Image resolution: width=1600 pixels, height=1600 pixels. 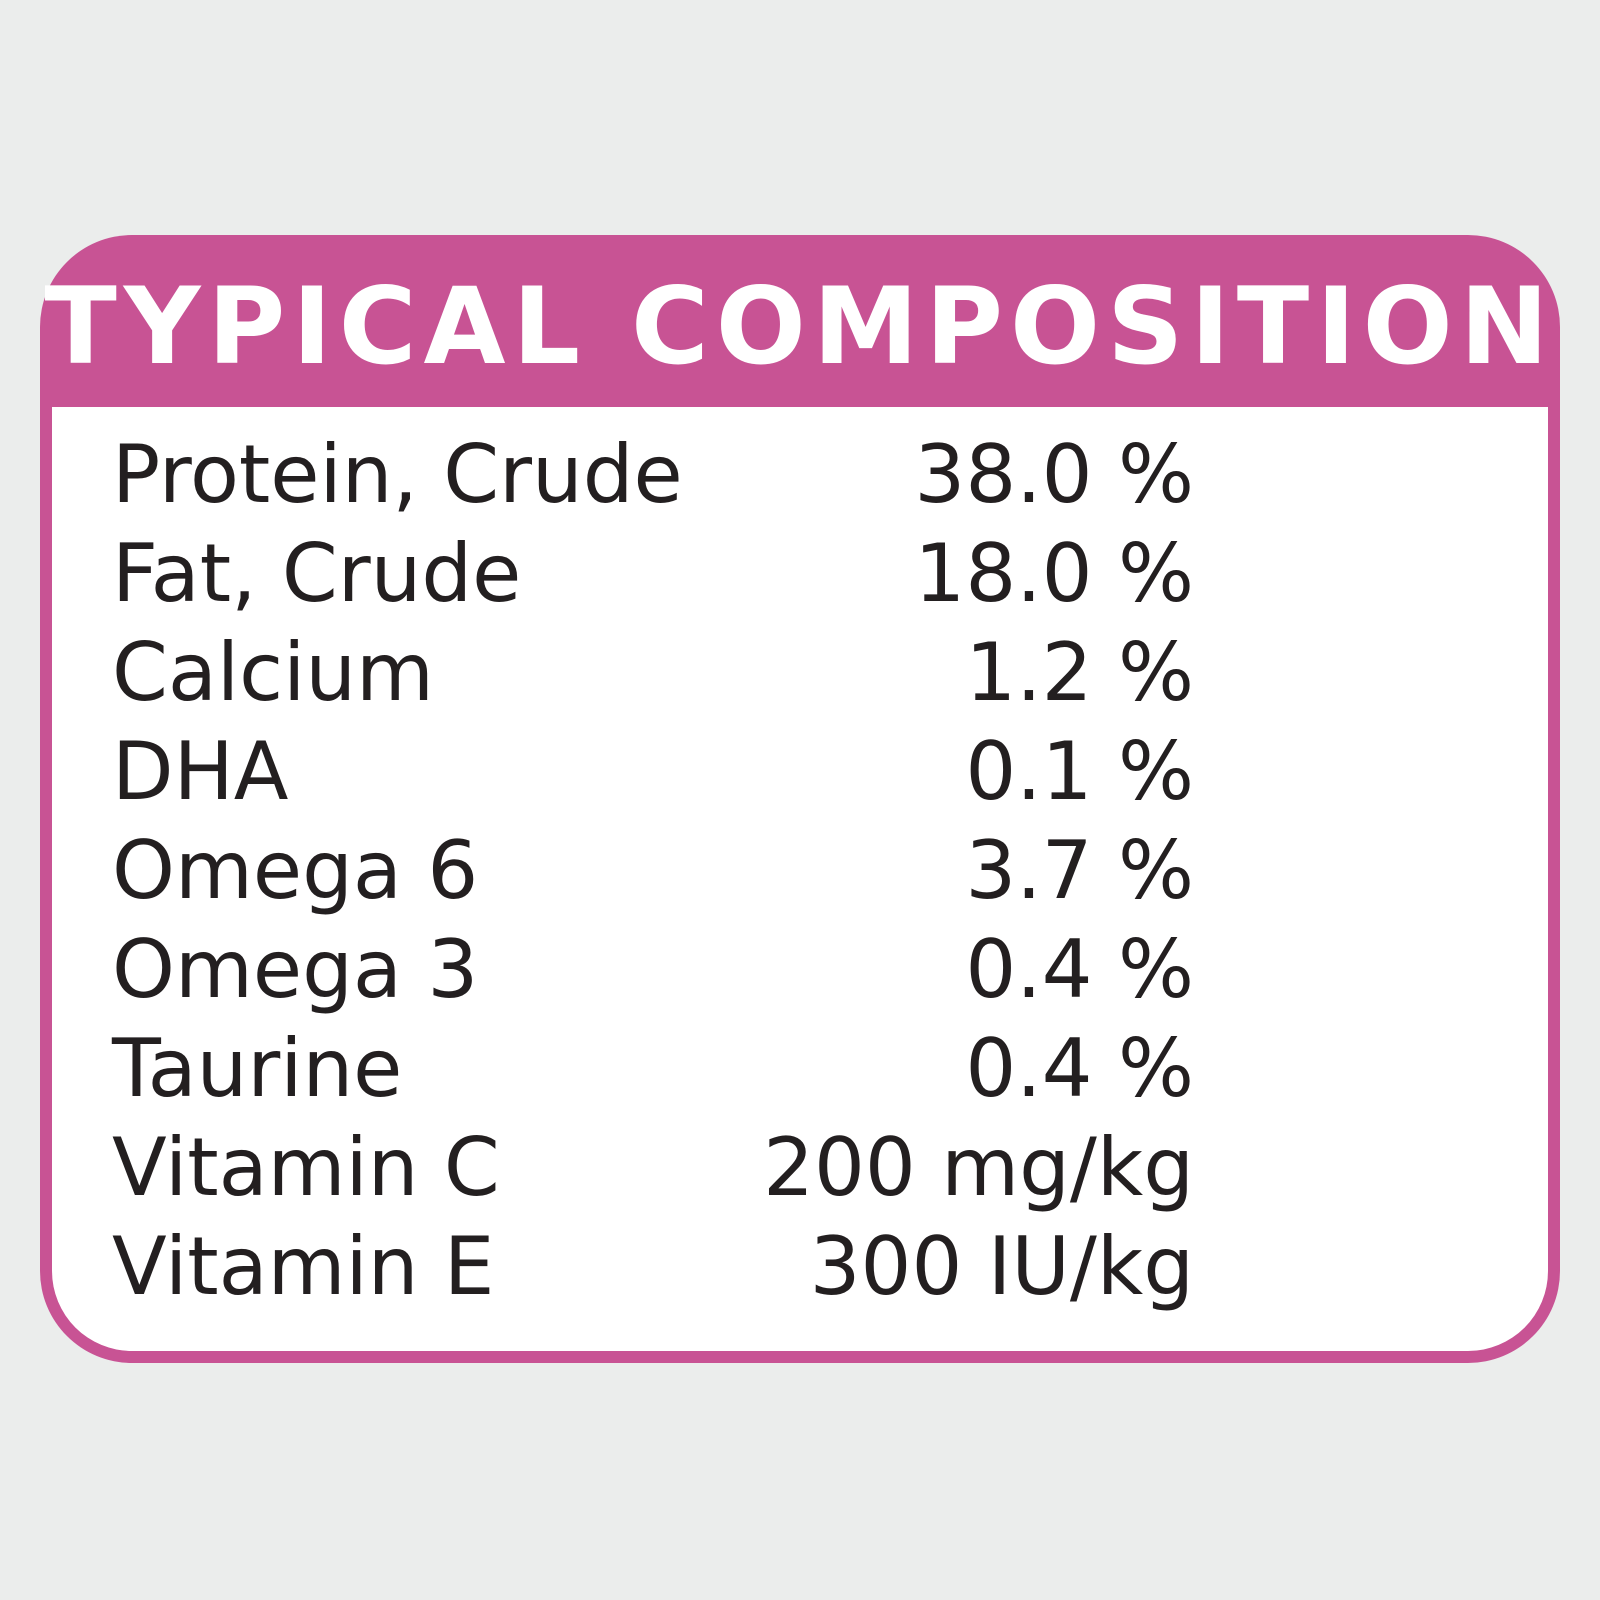 I want to click on nutrient-label: DHA, so click(x=200, y=771).